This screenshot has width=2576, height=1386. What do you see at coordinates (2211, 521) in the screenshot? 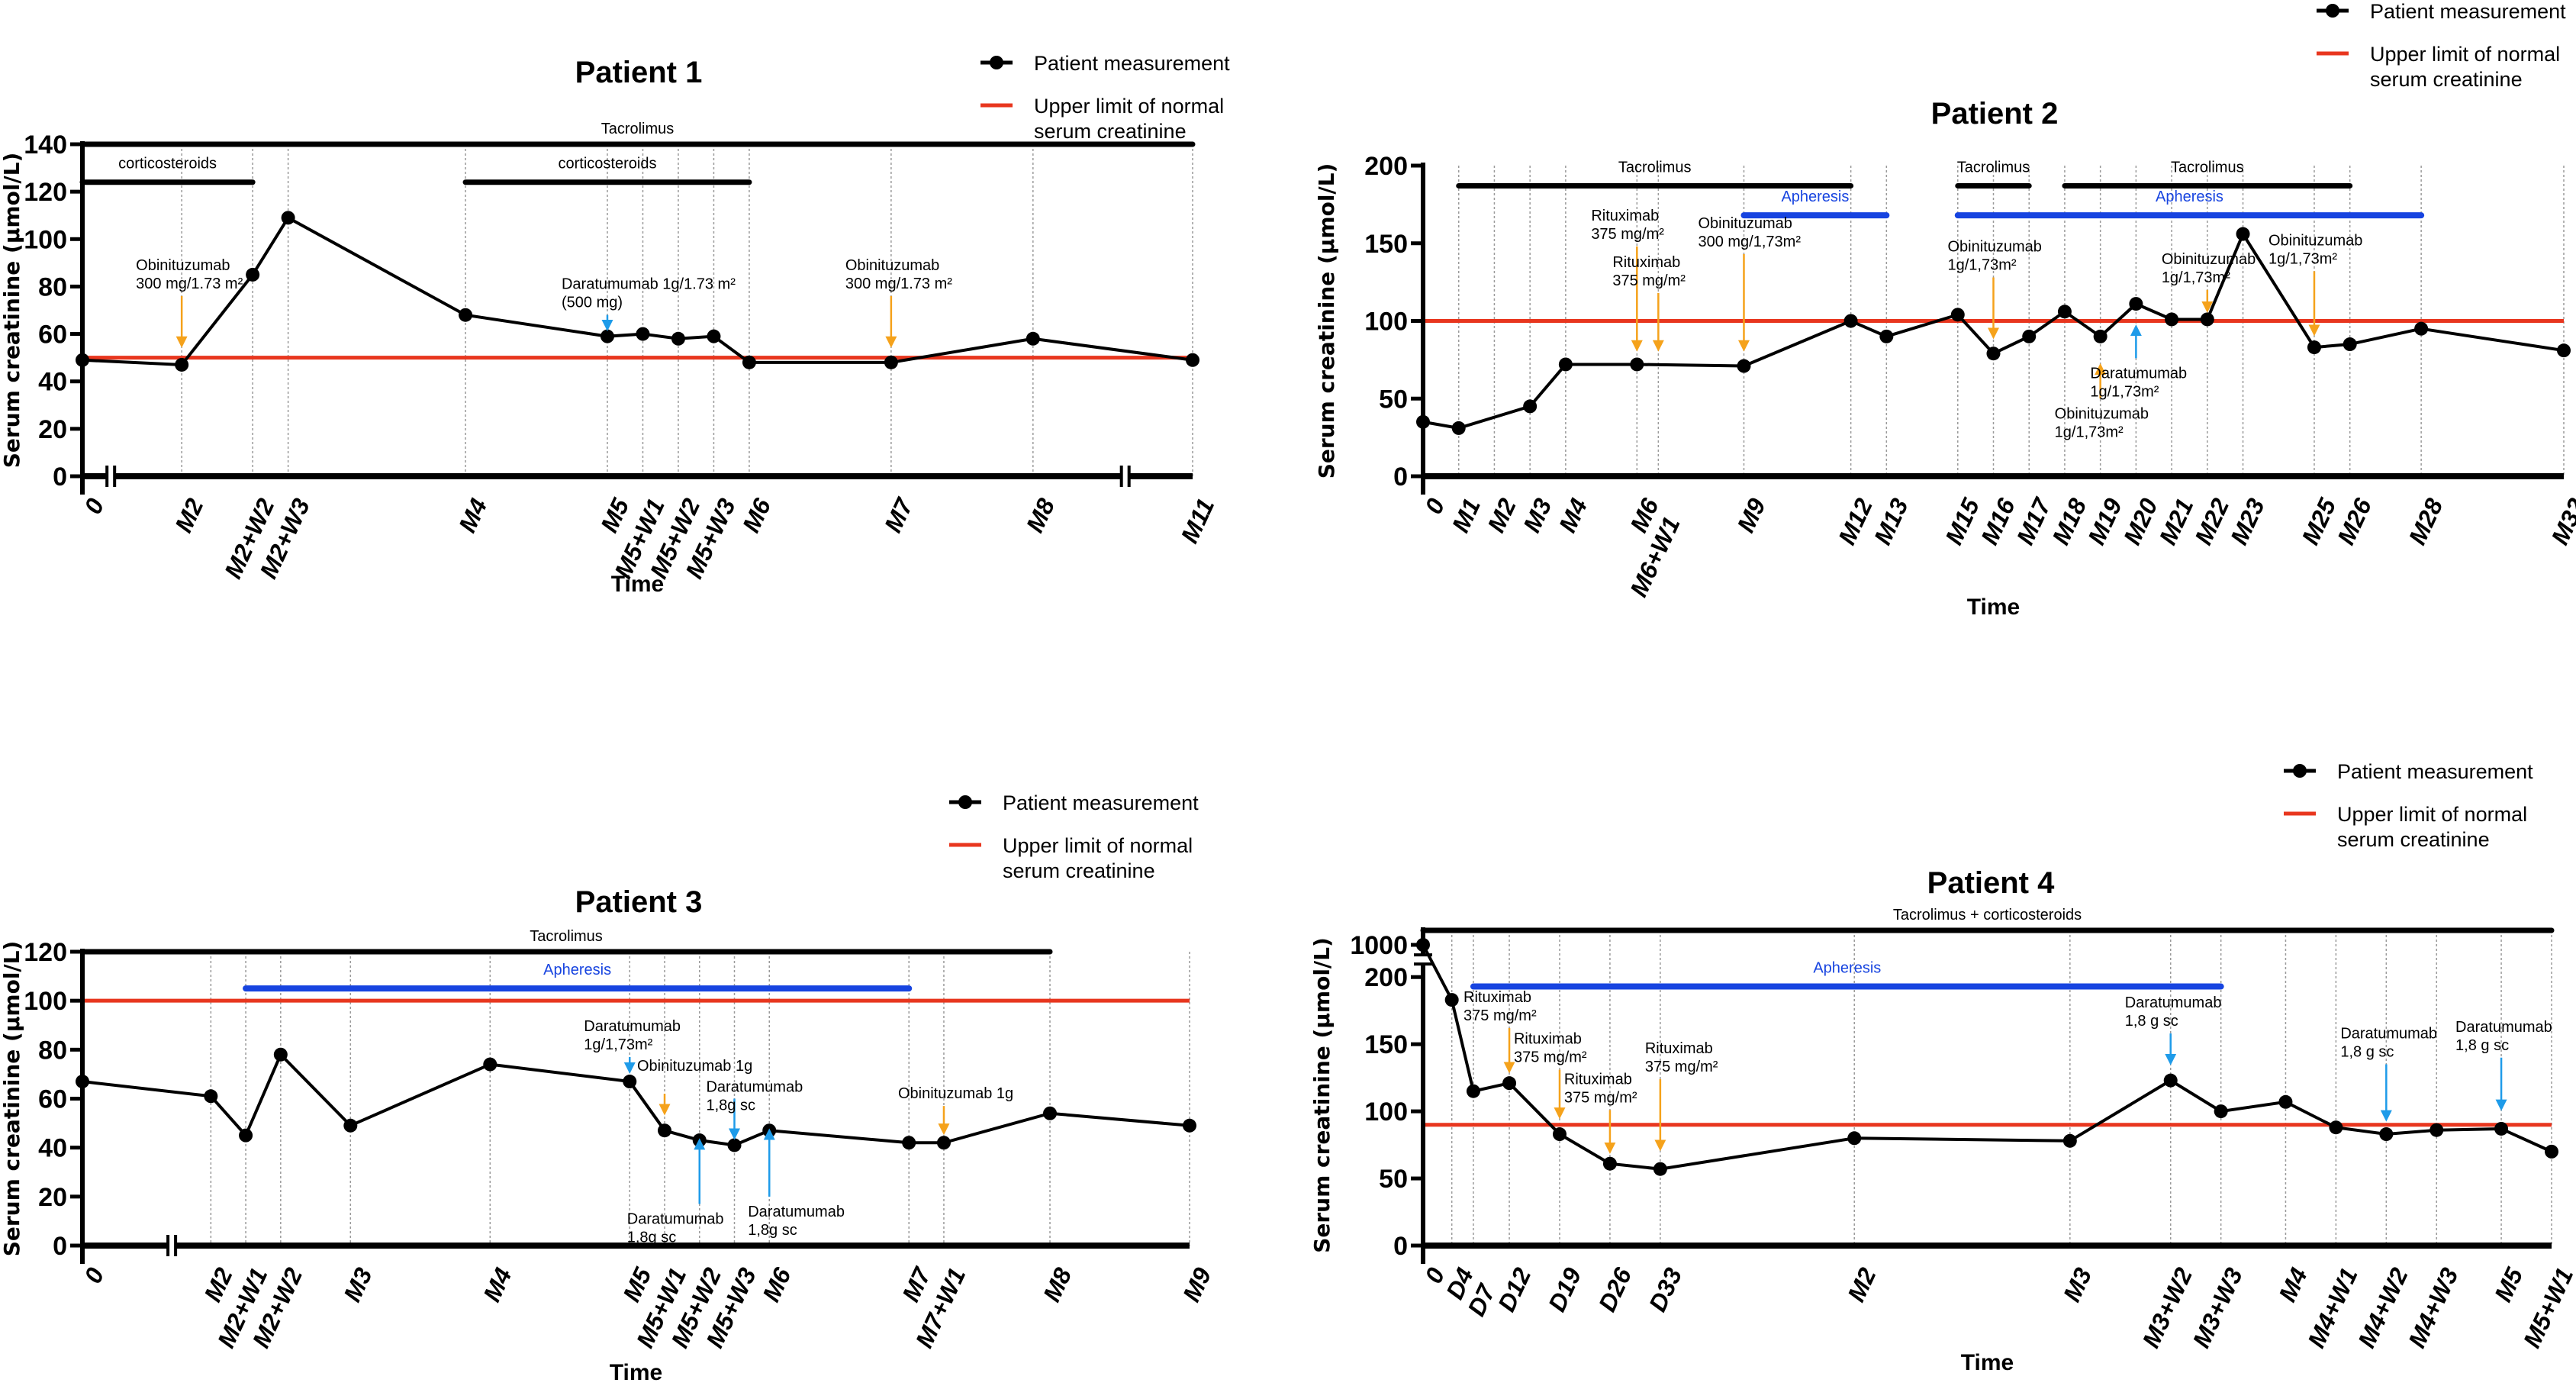
I see `x-tick-label: M22` at bounding box center [2211, 521].